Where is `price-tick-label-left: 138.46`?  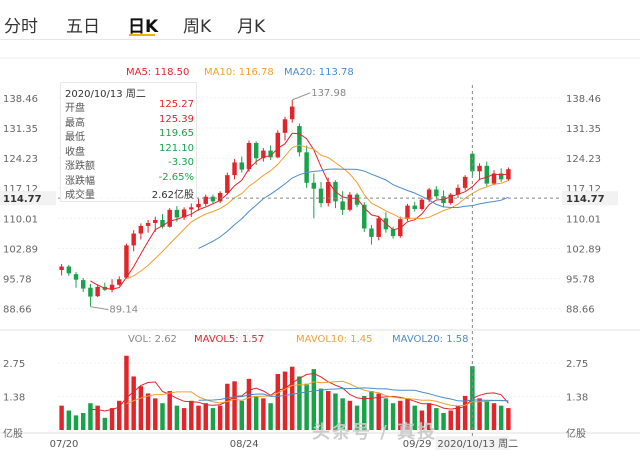
price-tick-label-left: 138.46 is located at coordinates (20, 99).